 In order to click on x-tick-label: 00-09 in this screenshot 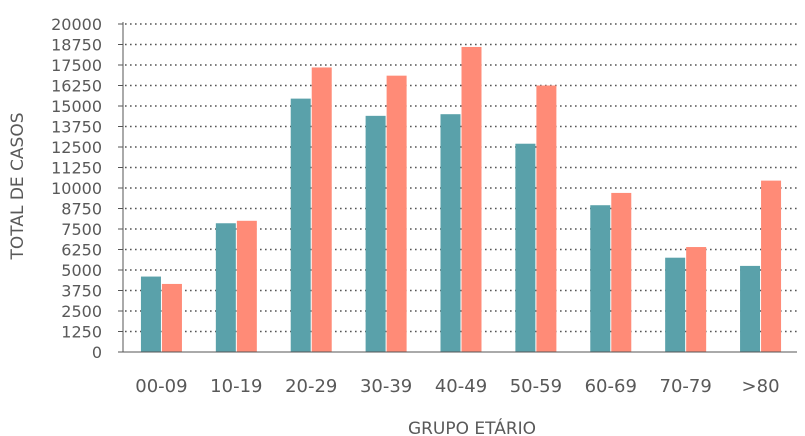, I will do `click(161, 386)`.